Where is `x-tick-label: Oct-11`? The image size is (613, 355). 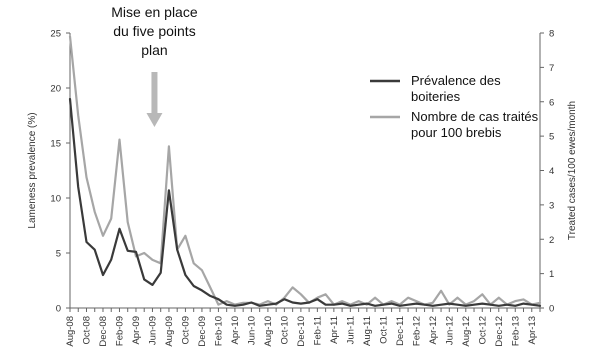
x-tick-label: Oct-11 is located at coordinates (383, 330).